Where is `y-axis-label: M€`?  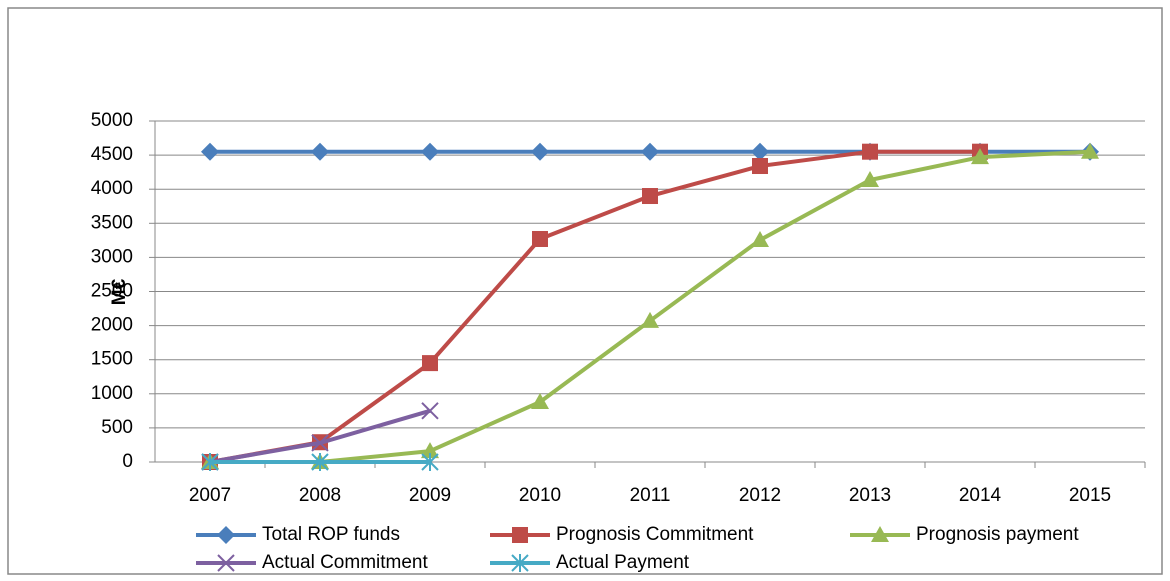 y-axis-label: M€ is located at coordinates (119, 291).